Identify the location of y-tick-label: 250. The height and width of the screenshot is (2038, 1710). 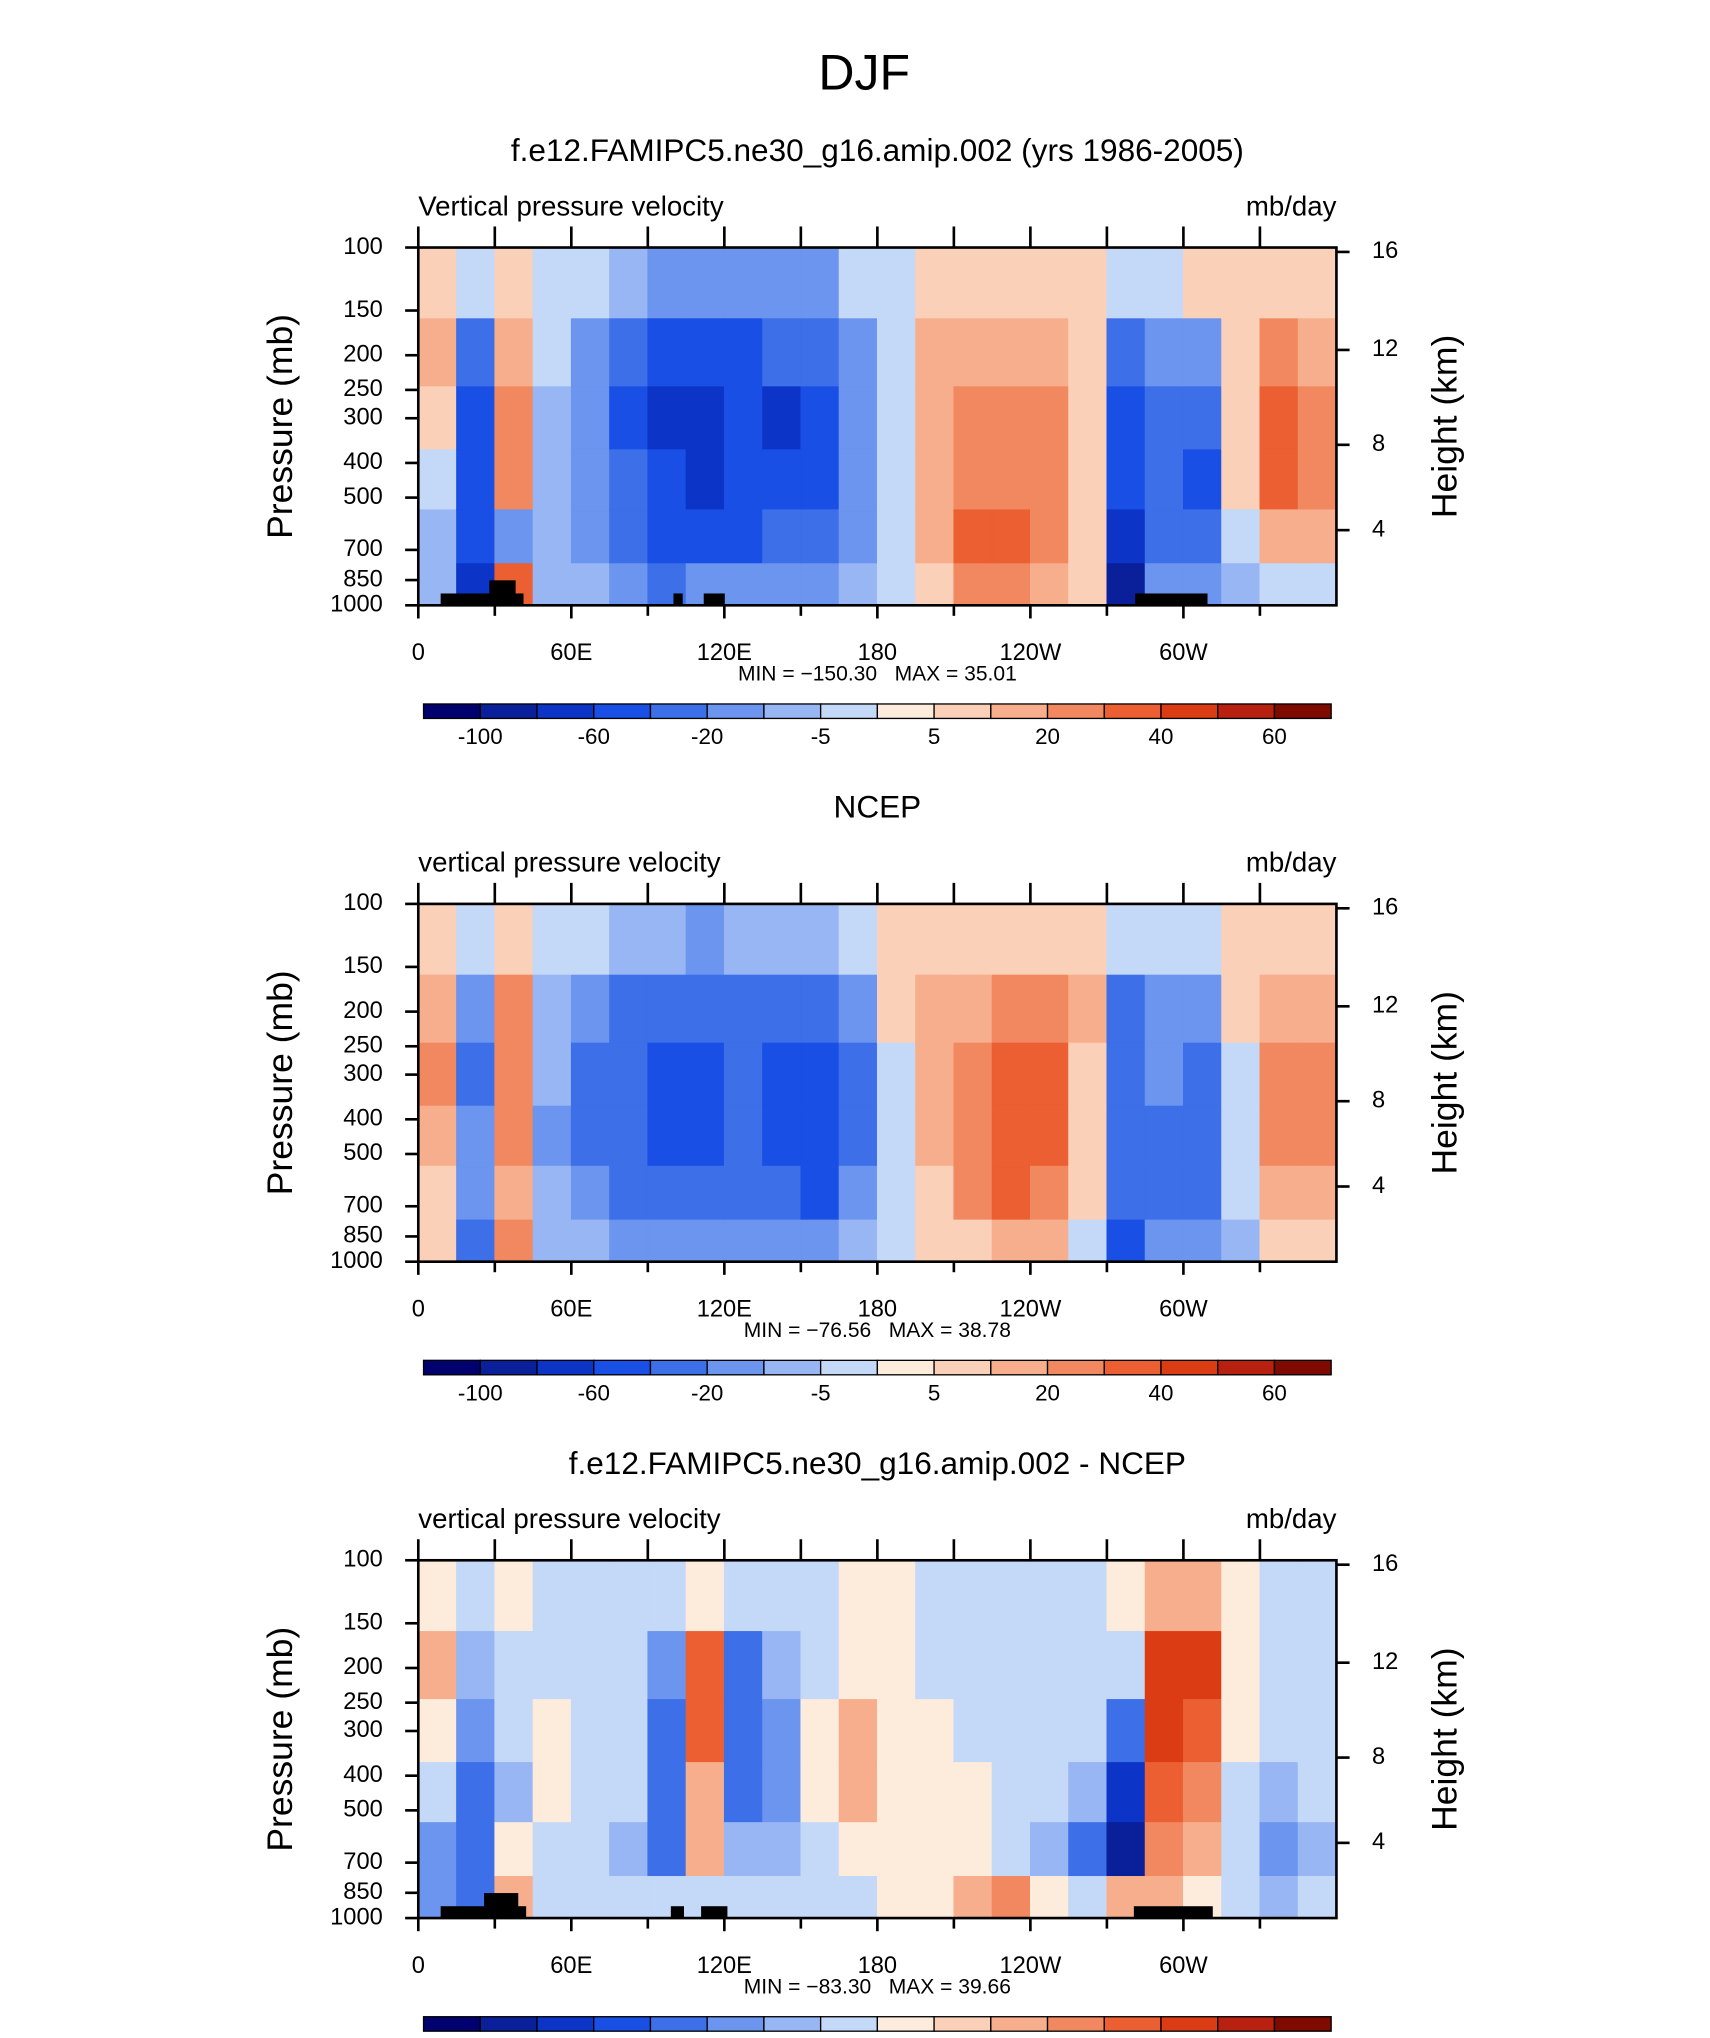
(362, 389).